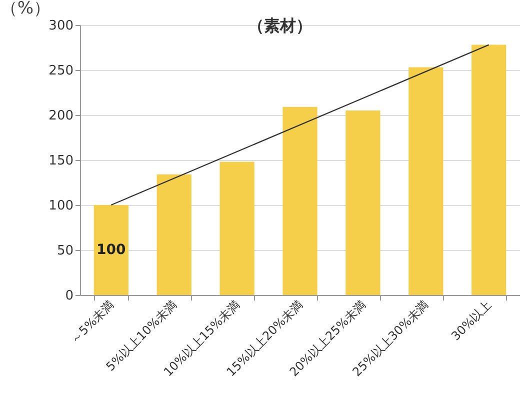 The image size is (527, 410). Describe the element at coordinates (61, 116) in the screenshot. I see `y-tick-label: 200` at that location.